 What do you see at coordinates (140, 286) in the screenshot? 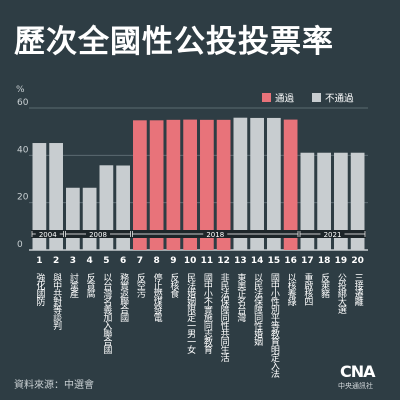
I see `referendum-name-7: 反空污` at bounding box center [140, 286].